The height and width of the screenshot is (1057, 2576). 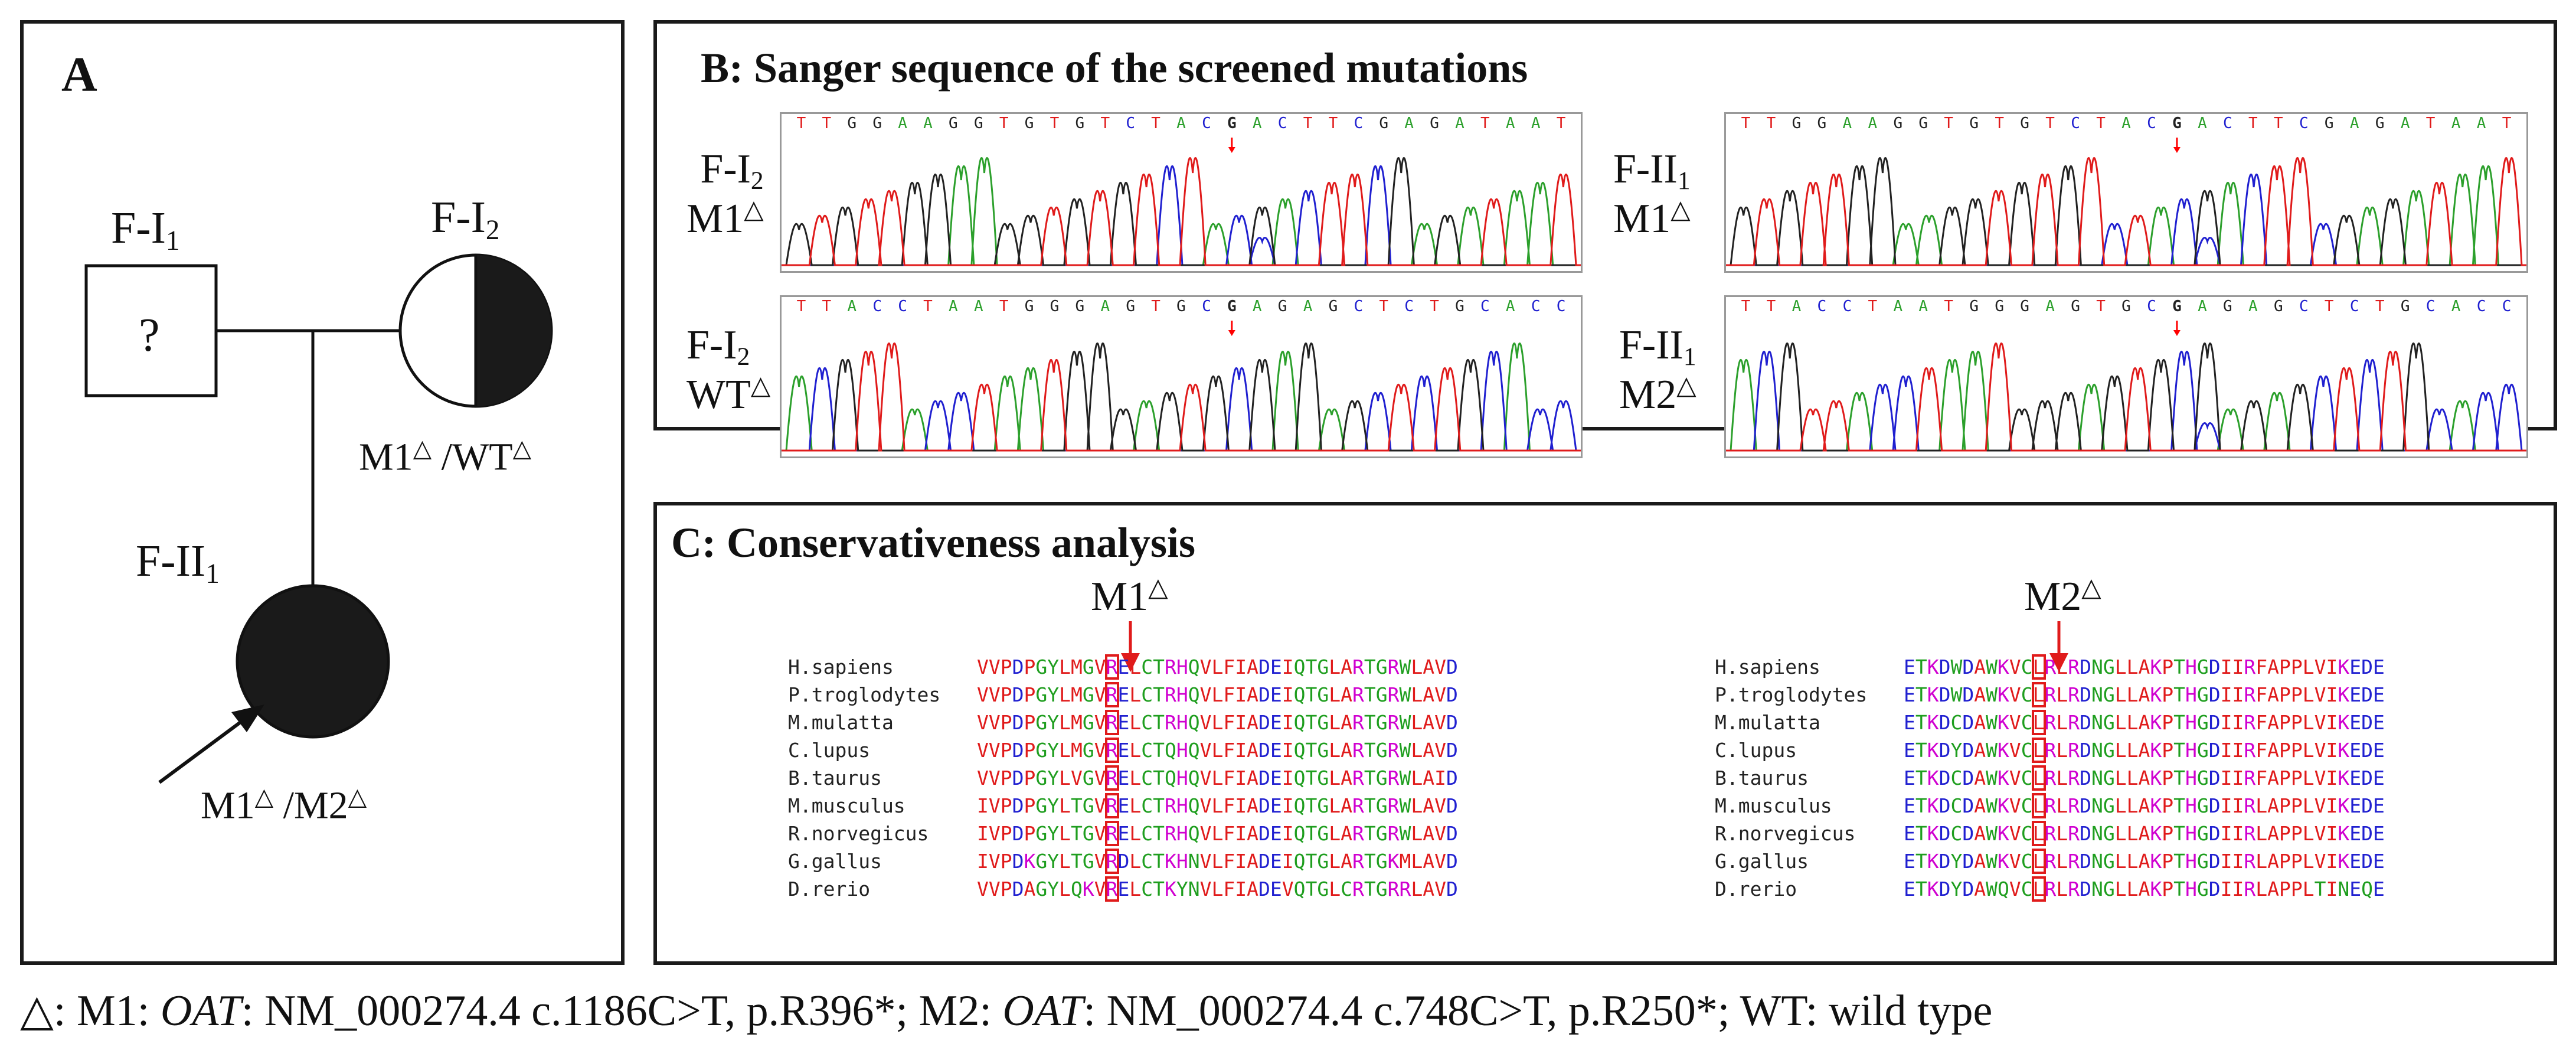 What do you see at coordinates (1181, 211) in the screenshot?
I see `peak-trace-T` at bounding box center [1181, 211].